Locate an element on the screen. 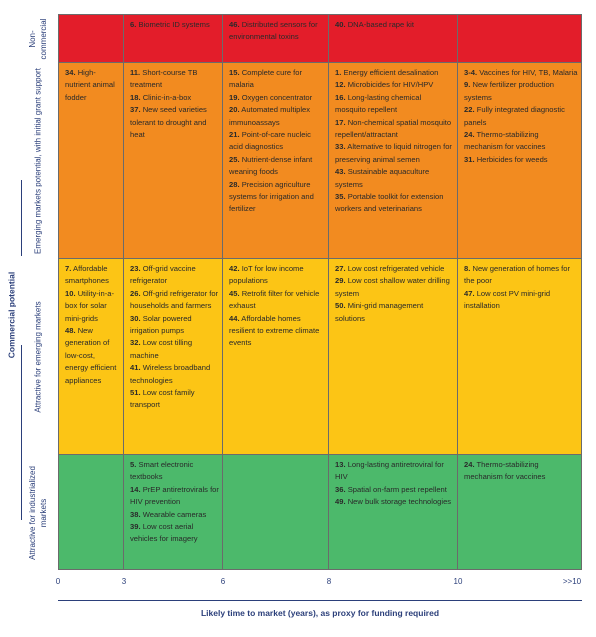 This screenshot has height=637, width=596. x-tick-label: 6 is located at coordinates (223, 581).